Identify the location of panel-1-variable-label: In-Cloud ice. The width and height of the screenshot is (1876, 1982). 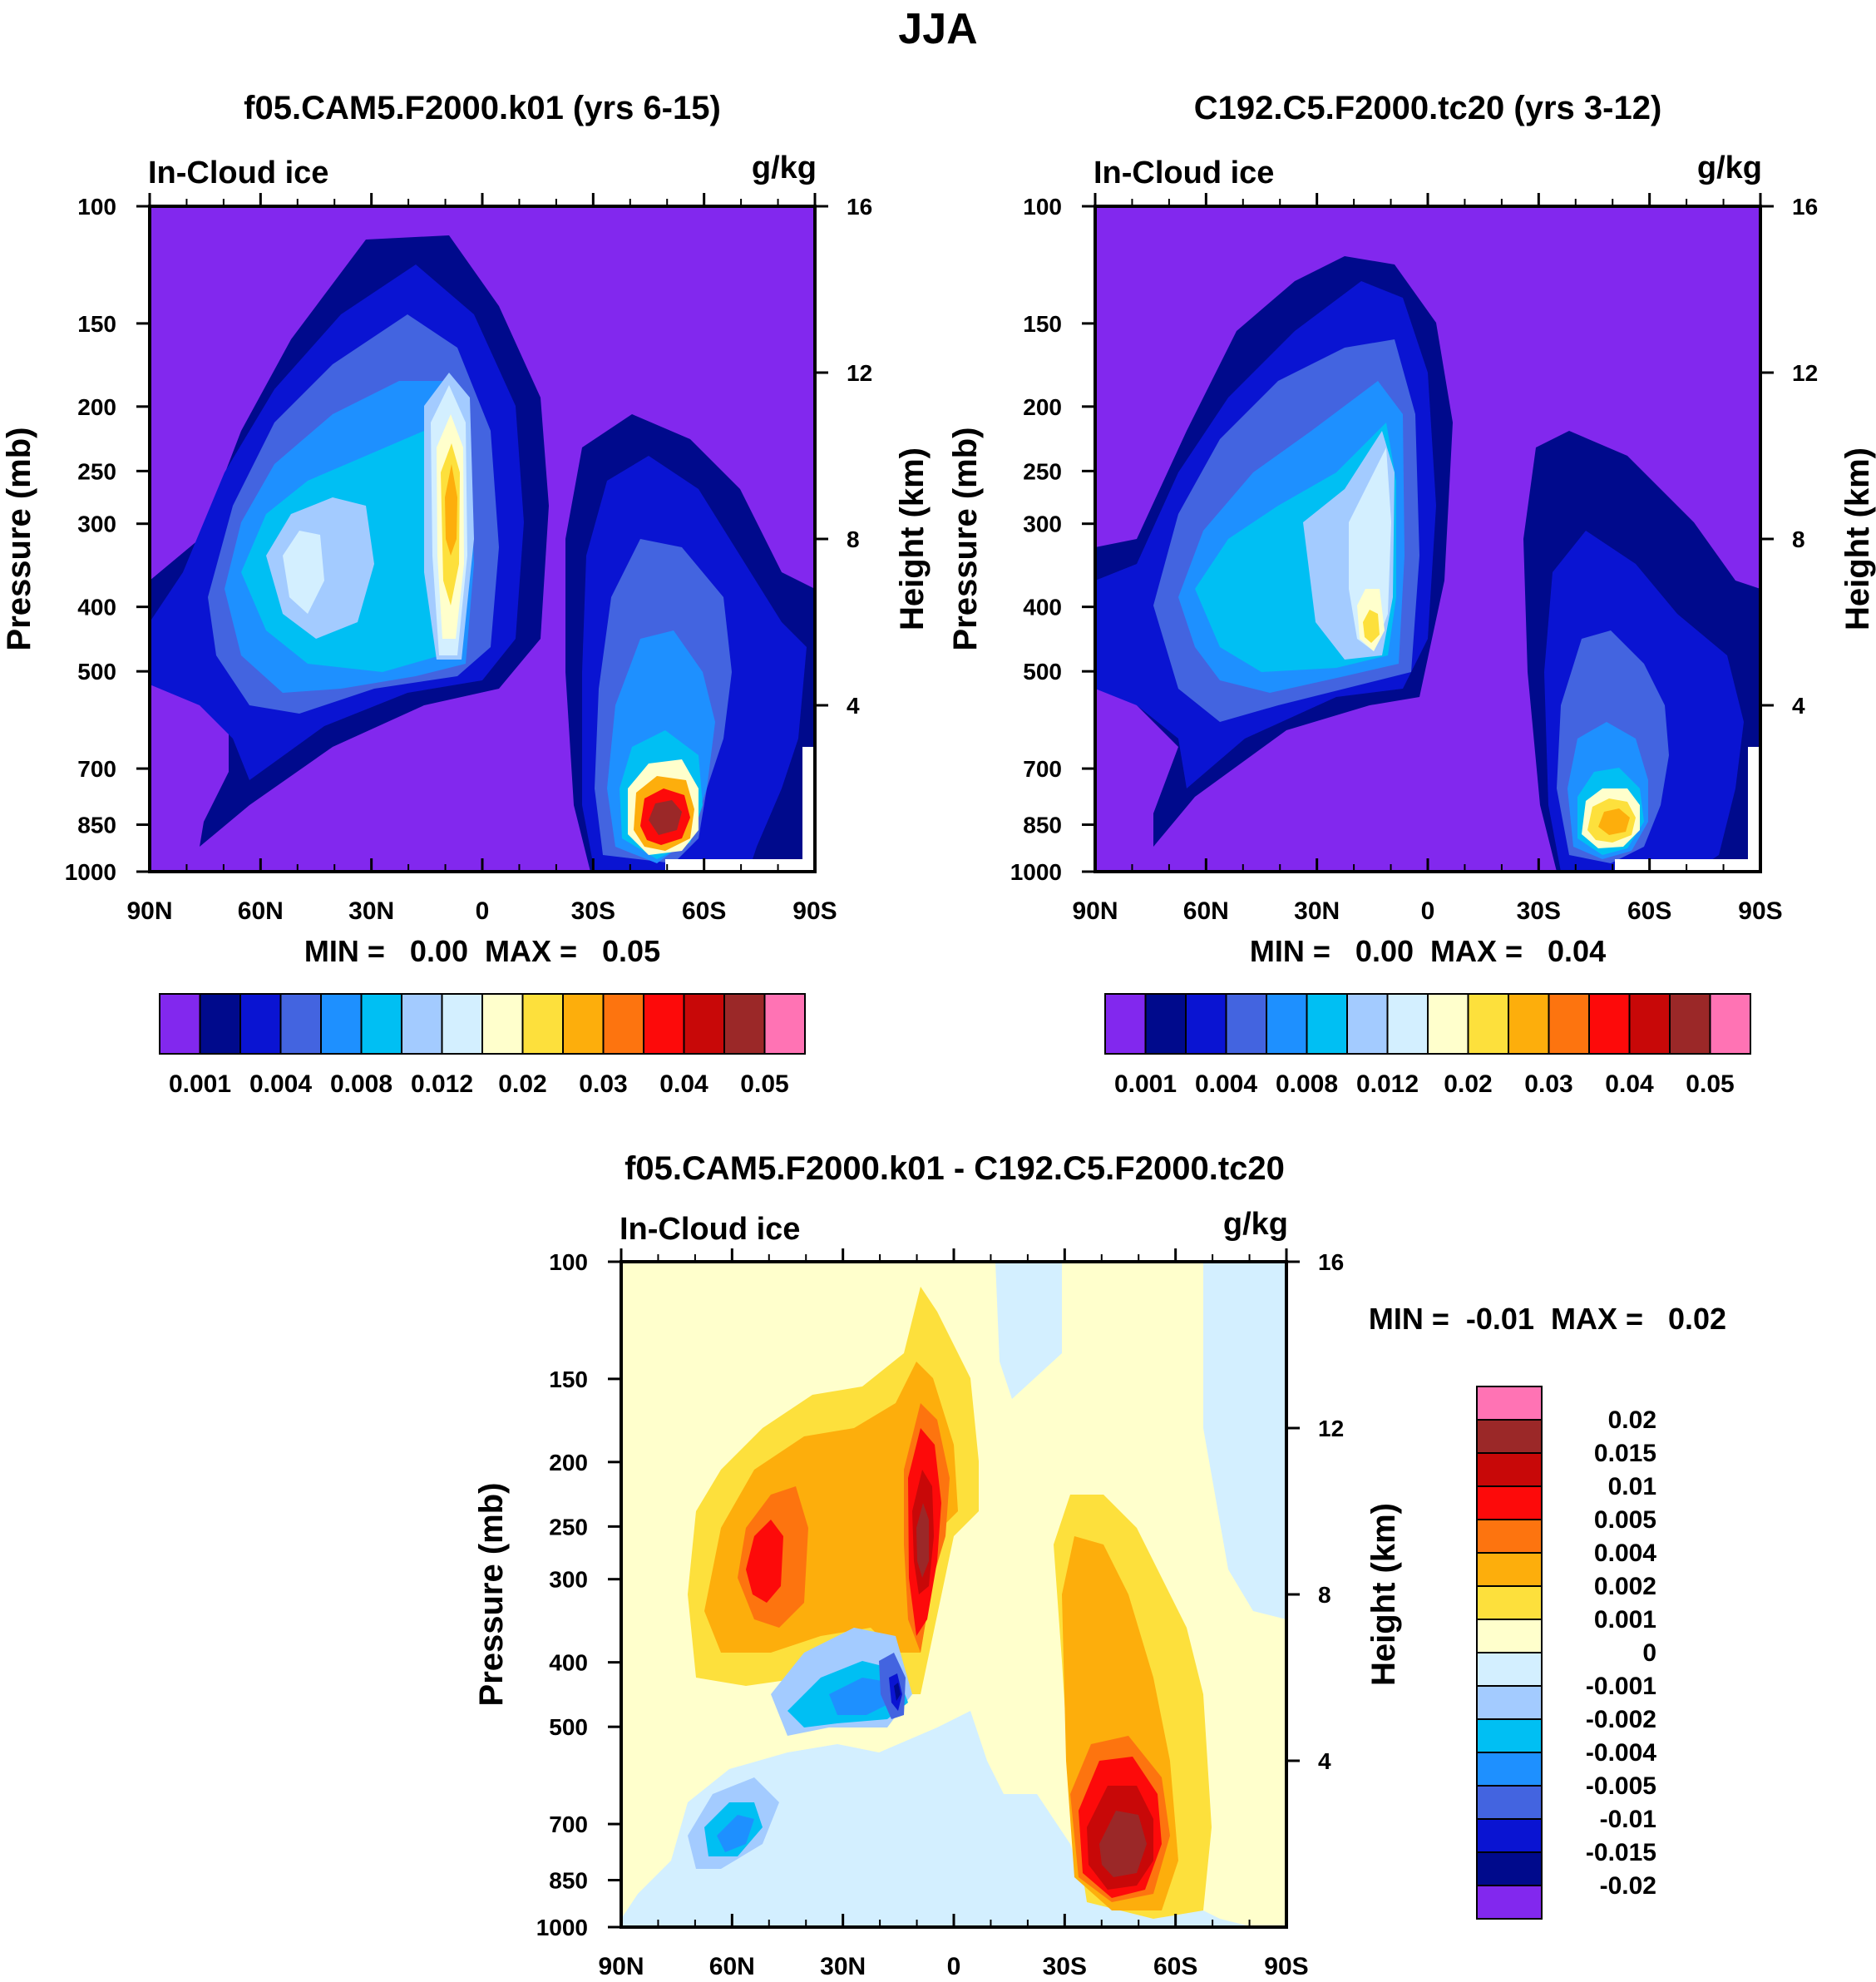
(238, 173).